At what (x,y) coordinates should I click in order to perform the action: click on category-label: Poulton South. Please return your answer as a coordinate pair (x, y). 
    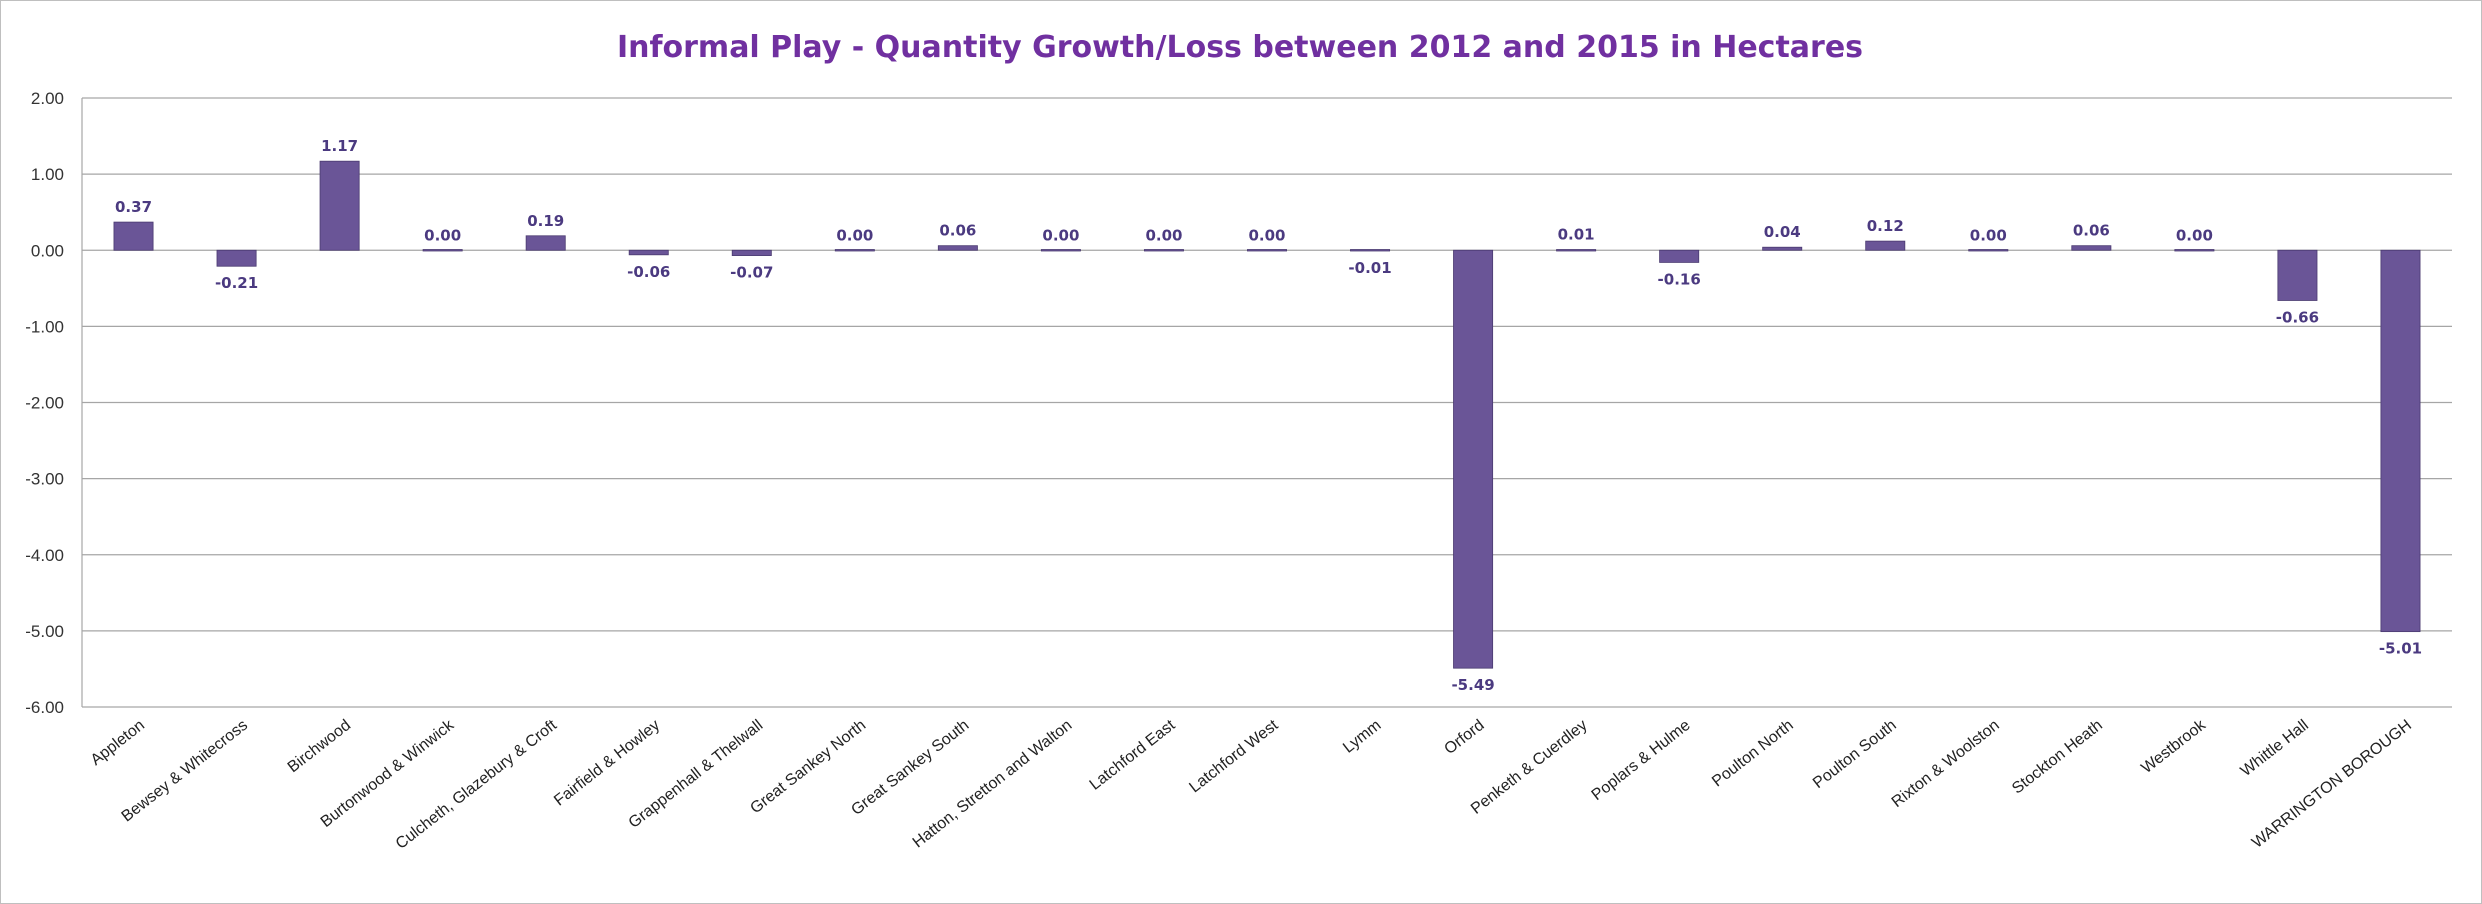
    Looking at the image, I should click on (1855, 754).